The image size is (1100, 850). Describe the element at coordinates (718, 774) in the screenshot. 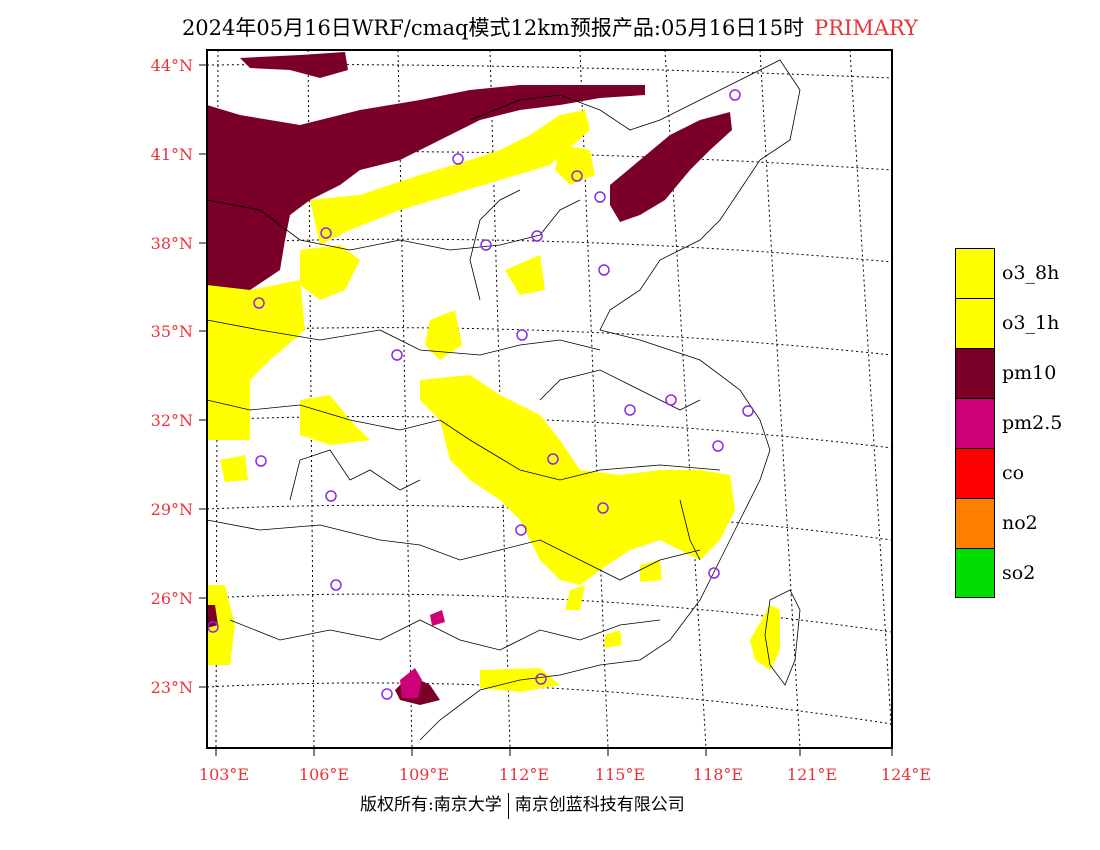

I see `lon-label: 118°E` at that location.